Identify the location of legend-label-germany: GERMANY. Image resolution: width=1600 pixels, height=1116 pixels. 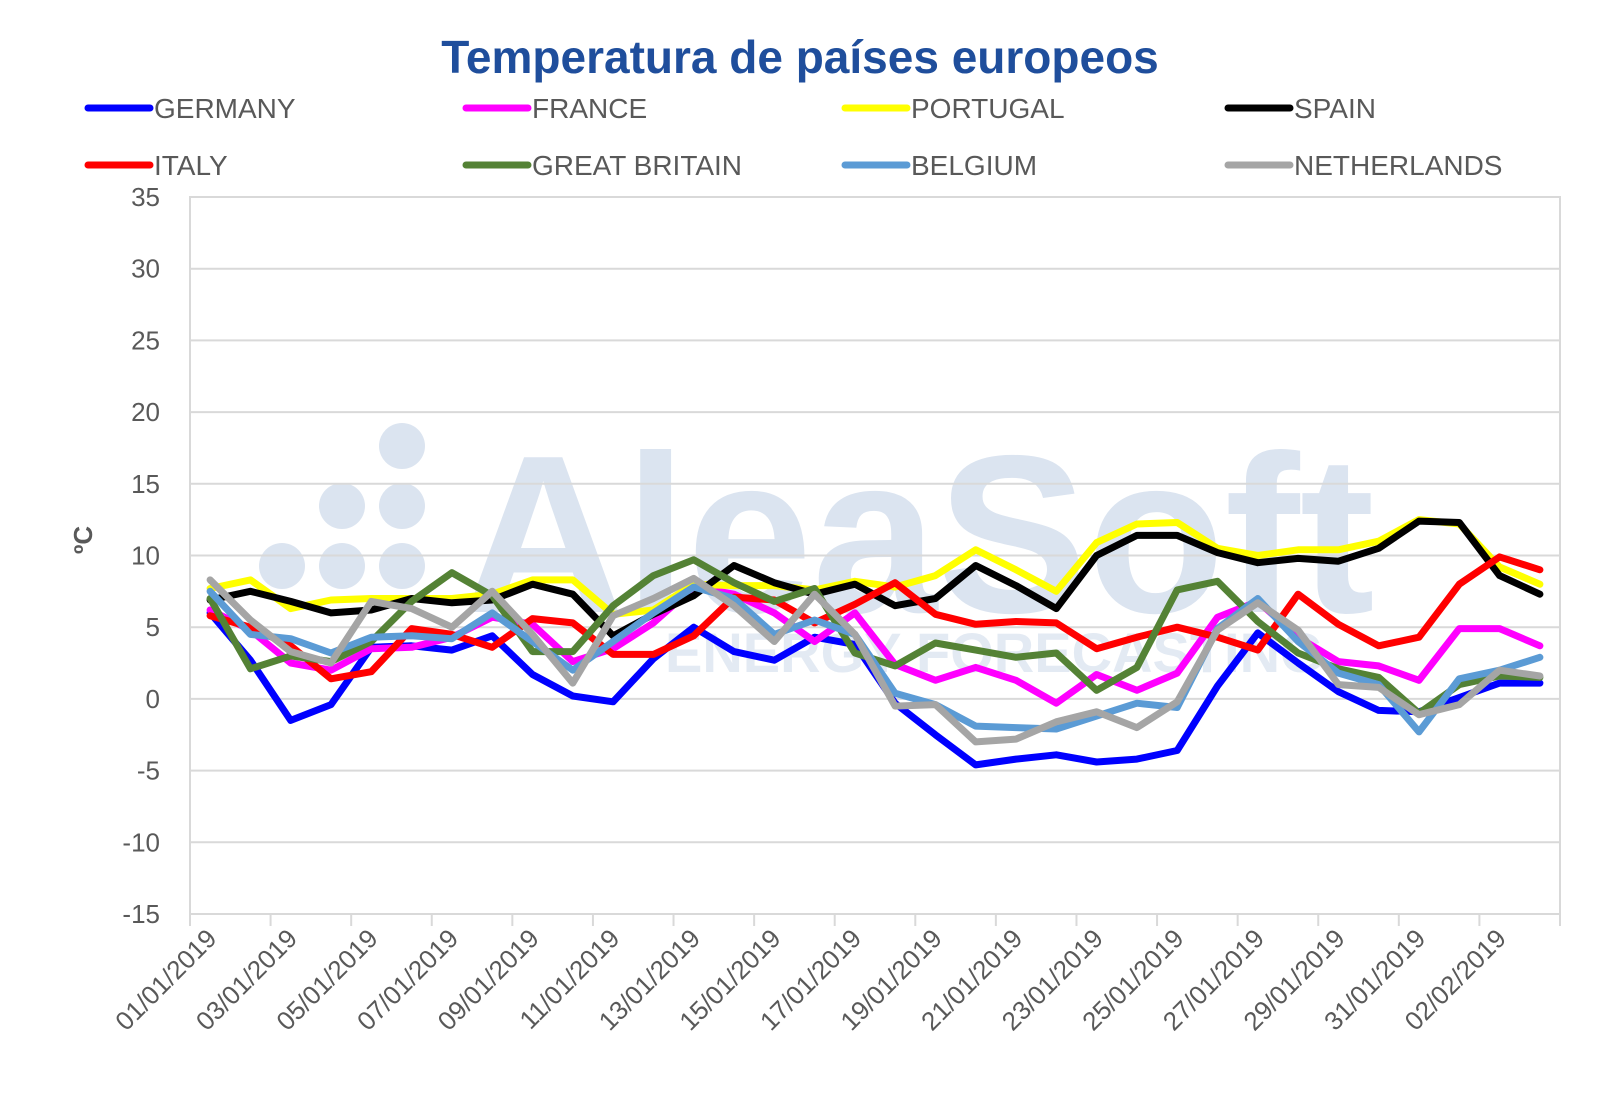
(225, 108).